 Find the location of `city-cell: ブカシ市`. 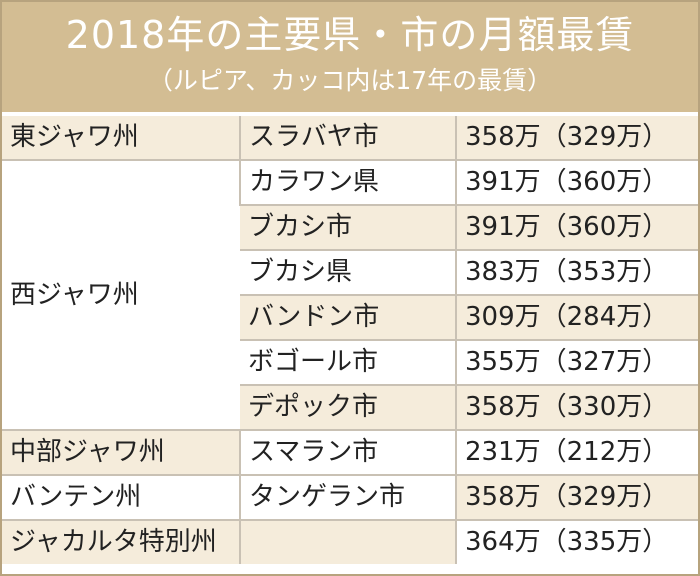

city-cell: ブカシ市 is located at coordinates (348, 227).